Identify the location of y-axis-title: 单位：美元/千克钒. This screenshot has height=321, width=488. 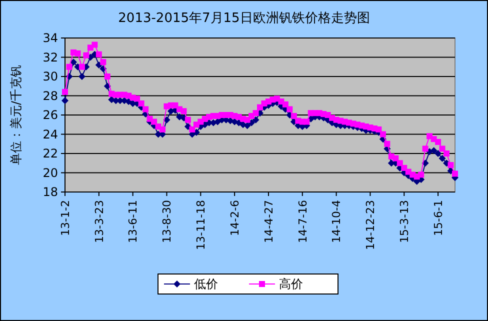
(16, 115).